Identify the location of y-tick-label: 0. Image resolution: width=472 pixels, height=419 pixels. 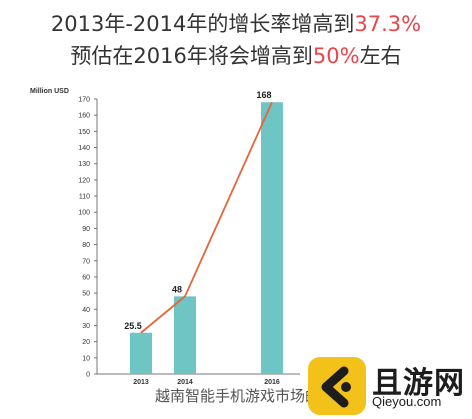
(88, 375).